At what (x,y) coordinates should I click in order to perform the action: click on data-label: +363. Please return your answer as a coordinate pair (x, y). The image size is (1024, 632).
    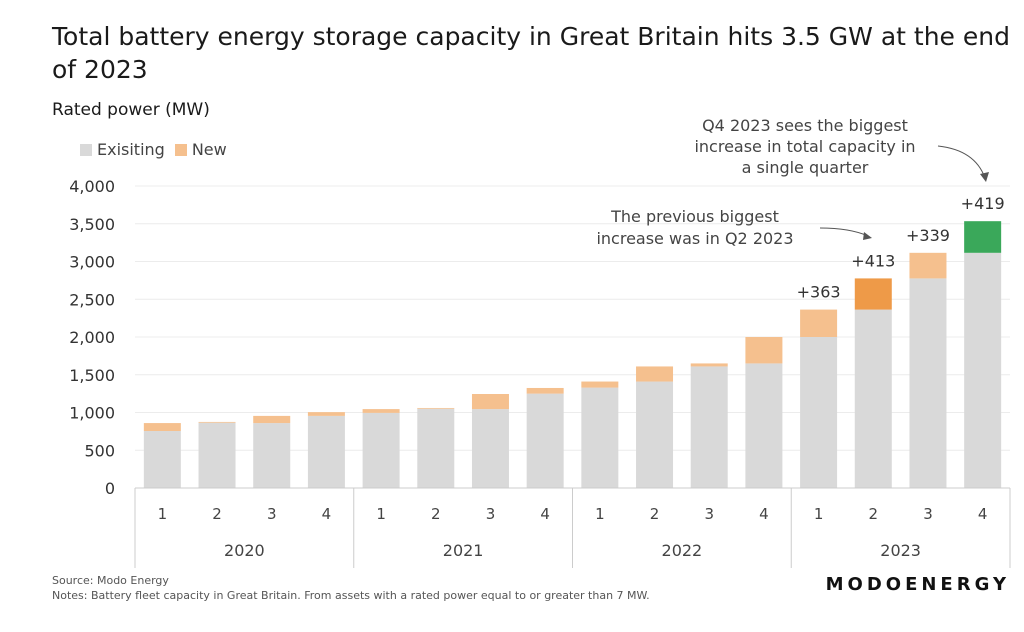
    Looking at the image, I should click on (819, 292).